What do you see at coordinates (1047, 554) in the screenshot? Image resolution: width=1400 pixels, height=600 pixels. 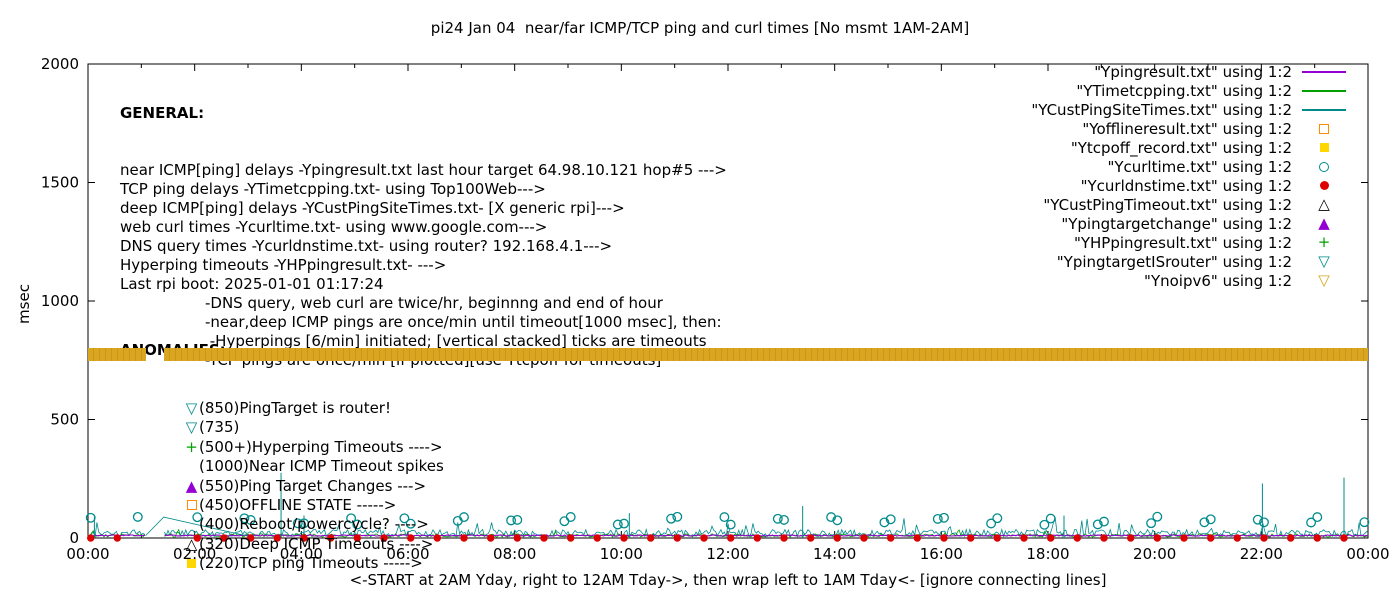 I see `x-tick-label: 18:00` at bounding box center [1047, 554].